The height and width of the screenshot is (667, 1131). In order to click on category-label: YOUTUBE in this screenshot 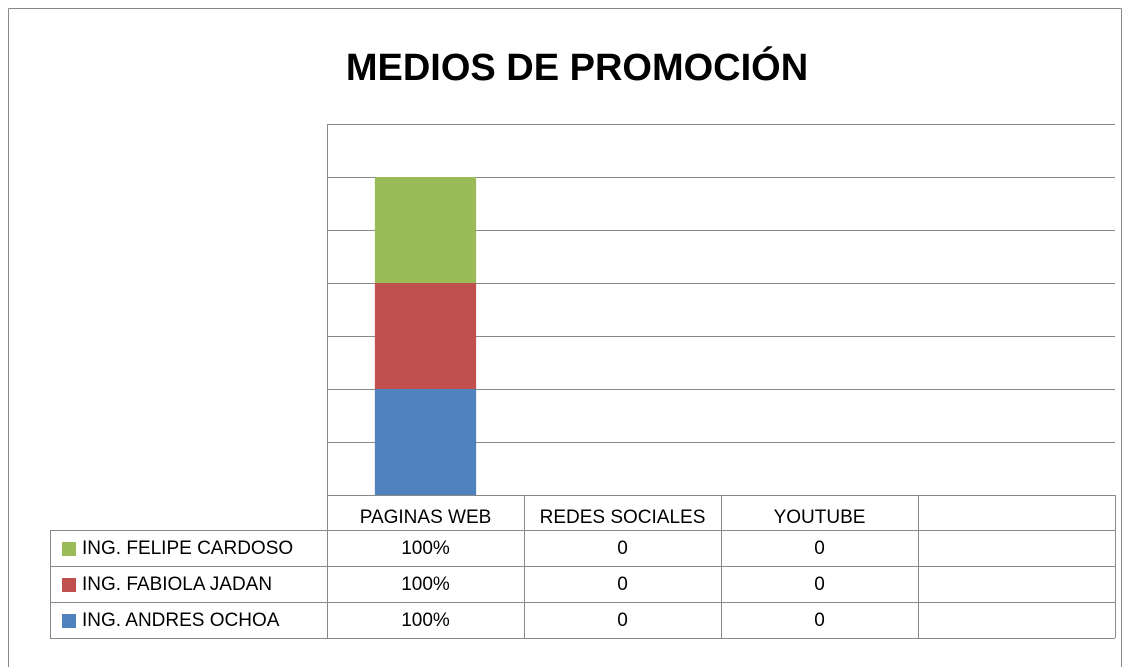, I will do `click(820, 517)`.